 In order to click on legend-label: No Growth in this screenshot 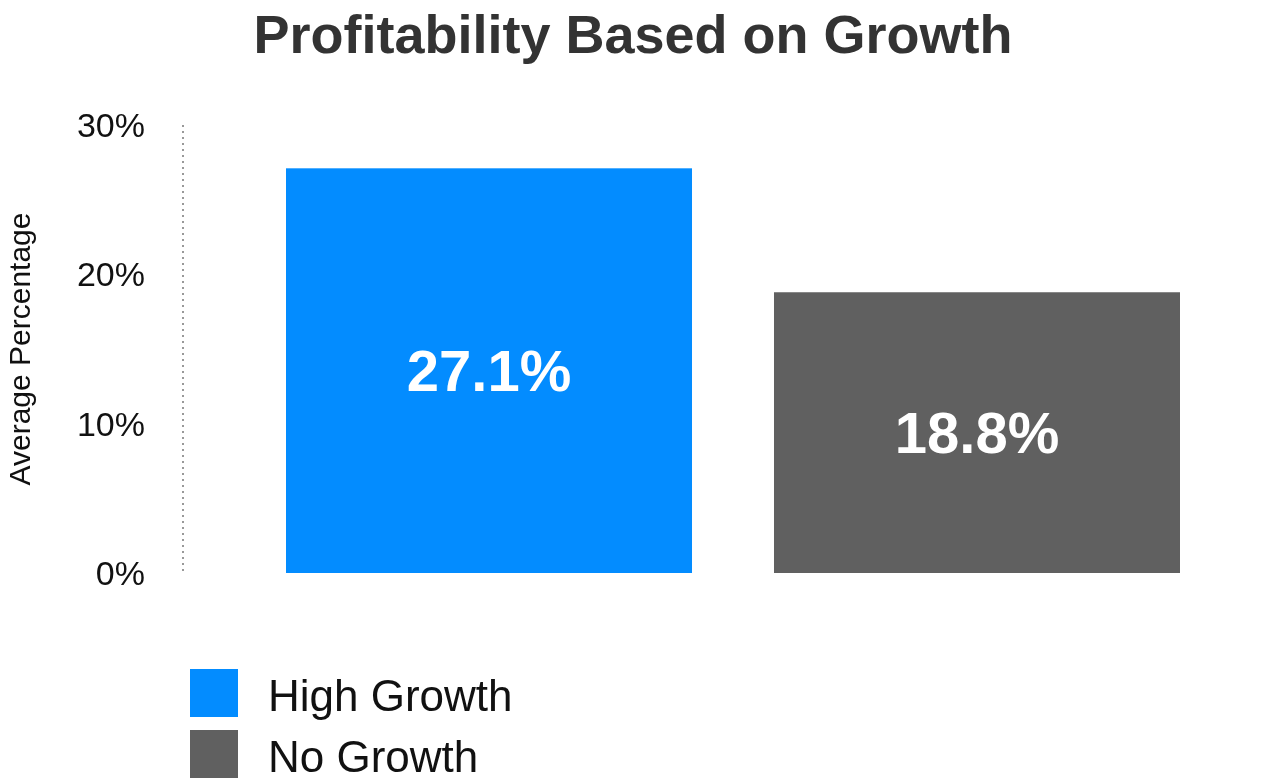, I will do `click(373, 756)`.